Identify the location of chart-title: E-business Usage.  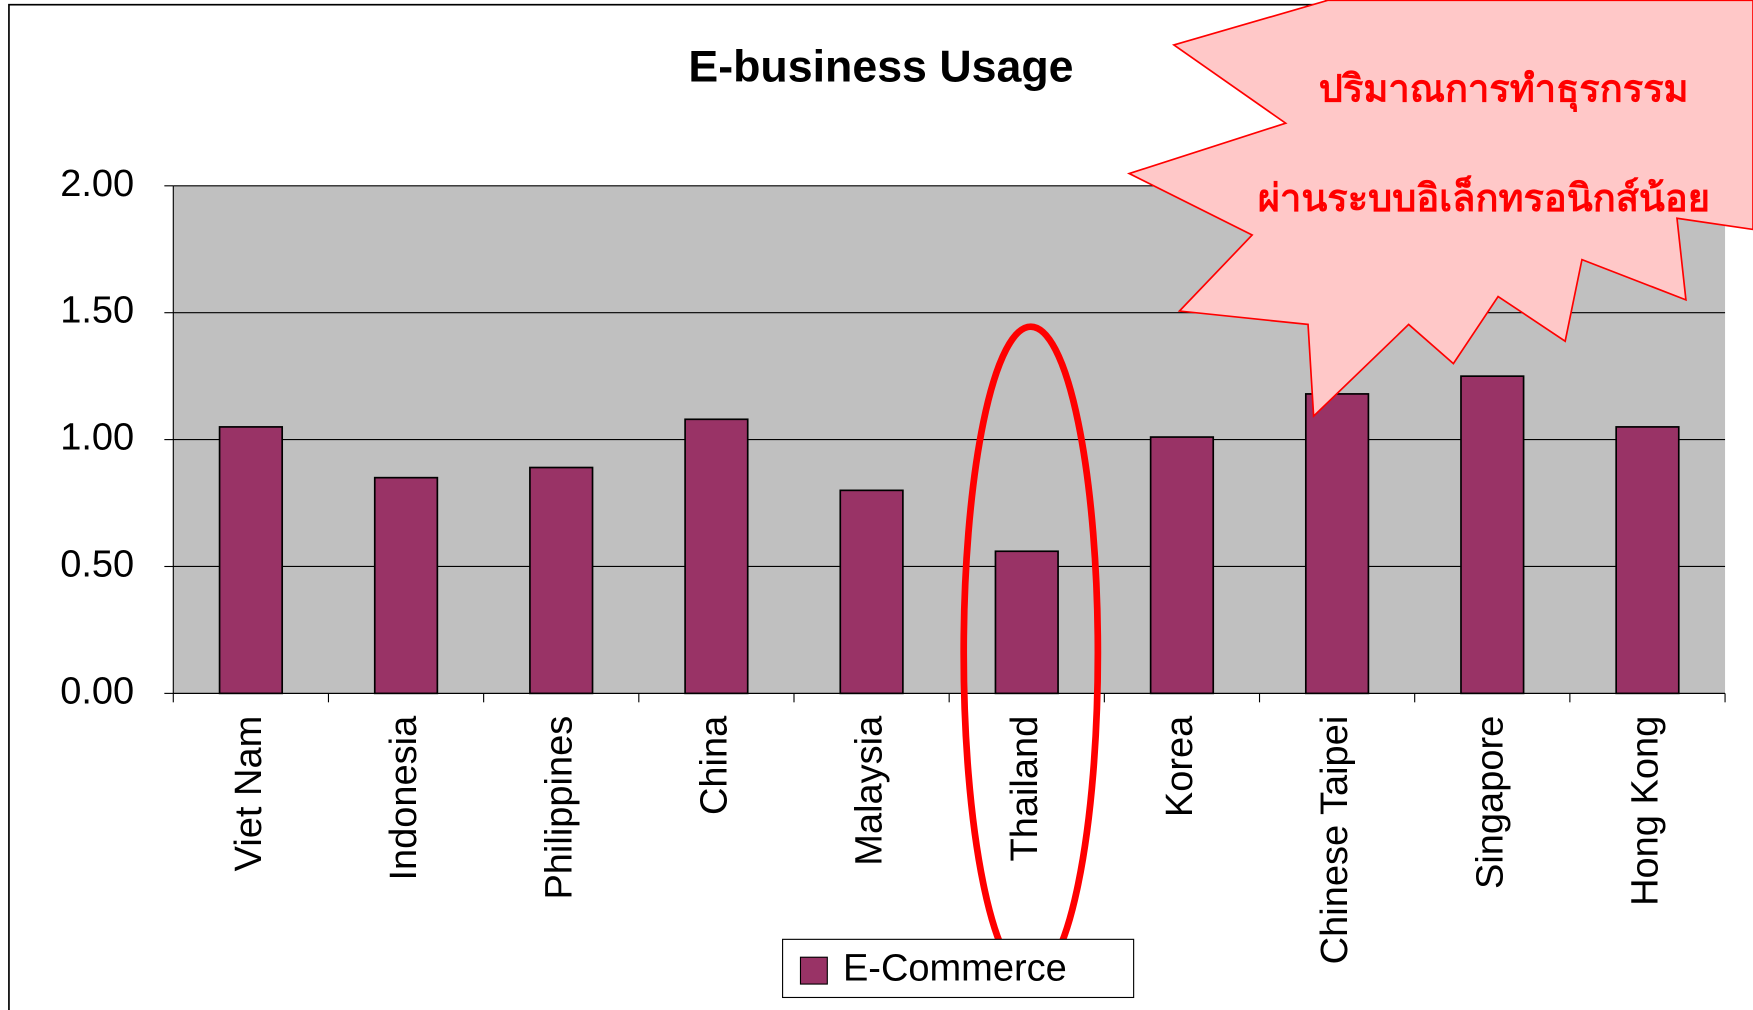
(880, 66).